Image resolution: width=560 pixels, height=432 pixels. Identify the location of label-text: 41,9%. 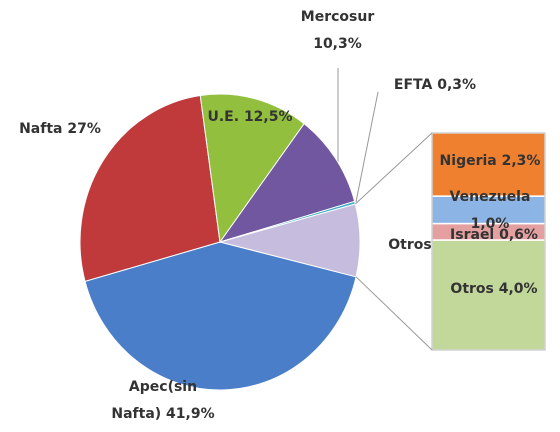
(190, 414).